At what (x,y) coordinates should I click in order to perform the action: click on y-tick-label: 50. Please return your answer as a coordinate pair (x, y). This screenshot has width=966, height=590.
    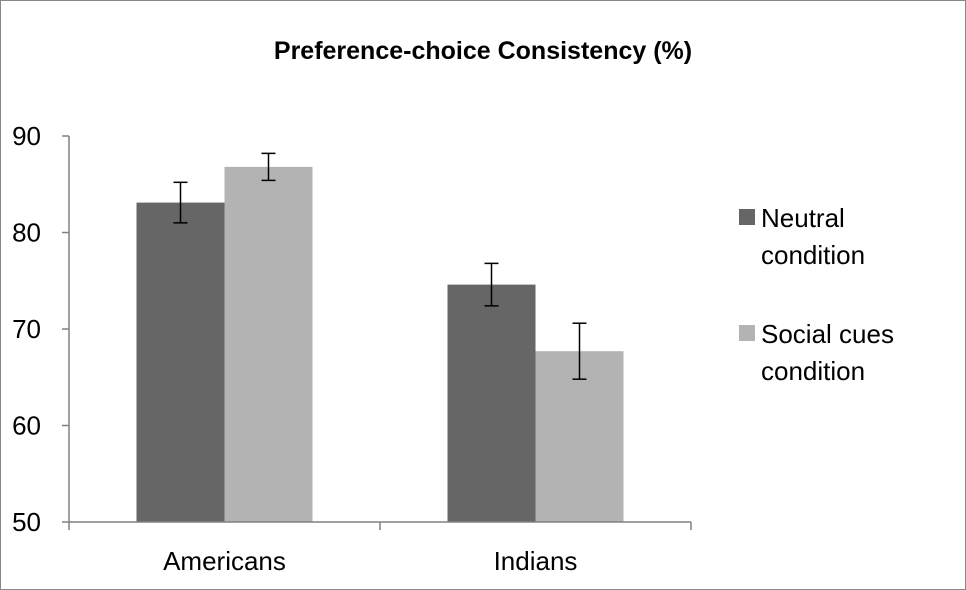
    Looking at the image, I should click on (26, 522).